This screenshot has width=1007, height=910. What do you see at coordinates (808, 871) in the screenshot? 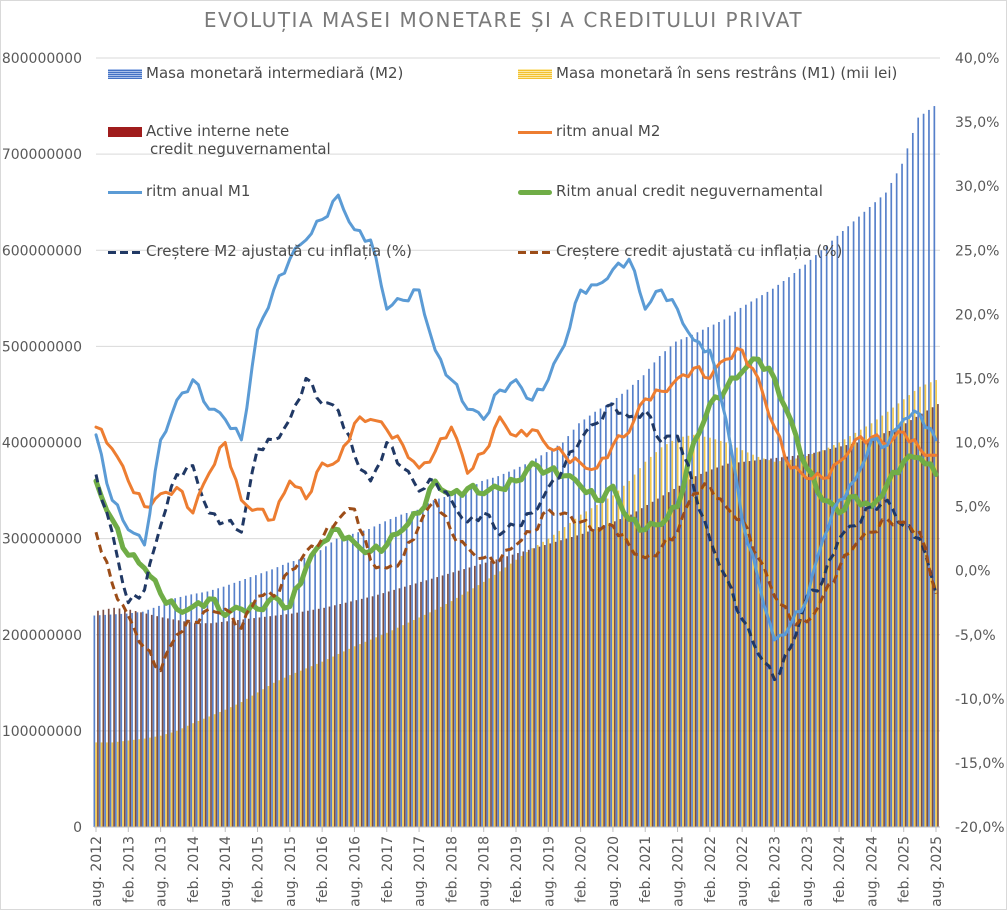
I see `x-tick-label: aug. 2023` at bounding box center [808, 871].